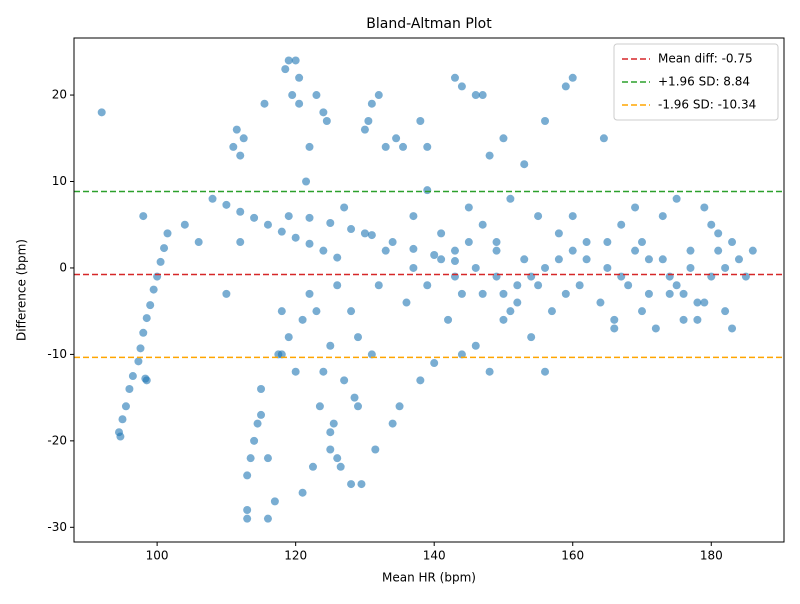 Image resolution: width=800 pixels, height=604 pixels. Describe the element at coordinates (696, 82) in the screenshot. I see `legend-box` at that location.